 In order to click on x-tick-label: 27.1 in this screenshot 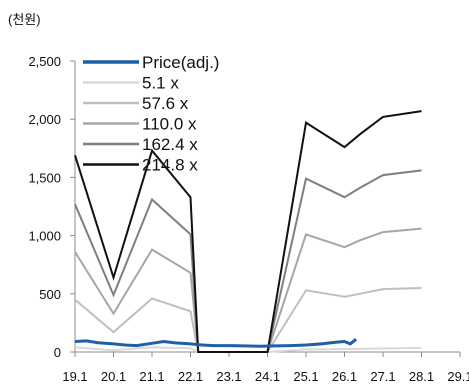, I will do `click(382, 376)`.